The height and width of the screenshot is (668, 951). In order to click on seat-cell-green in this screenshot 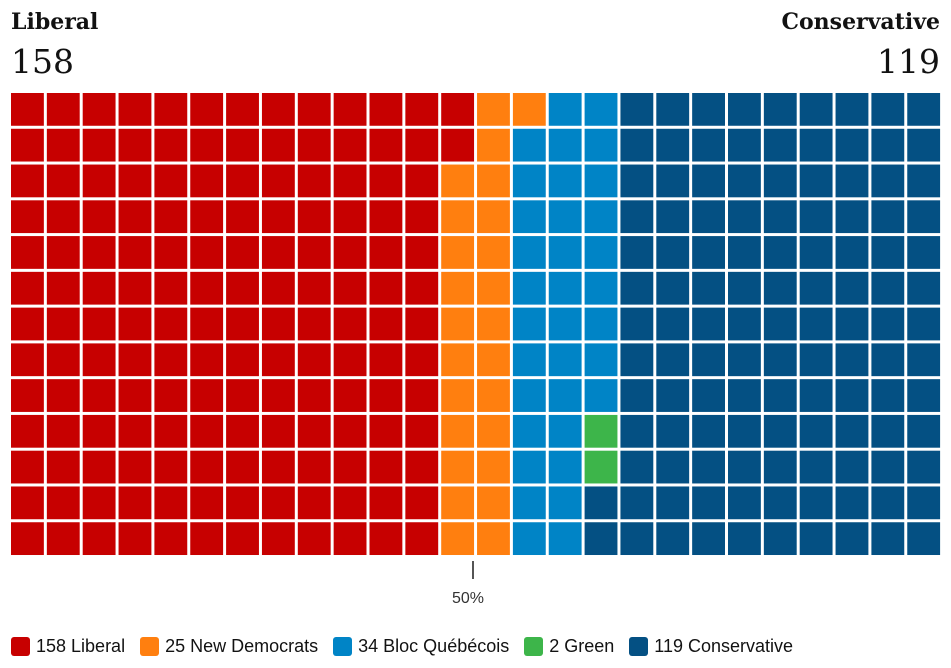, I will do `click(601, 467)`.